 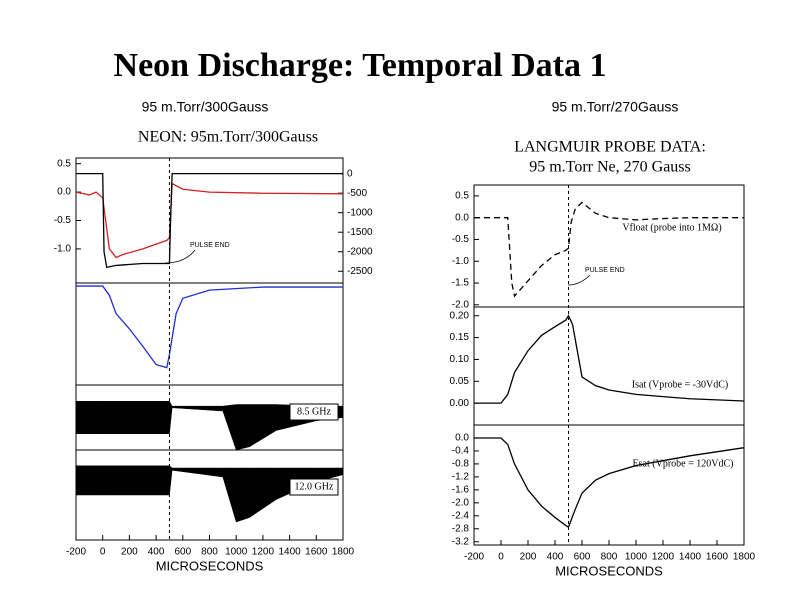 I want to click on y-tick-label: -2000, so click(x=360, y=251).